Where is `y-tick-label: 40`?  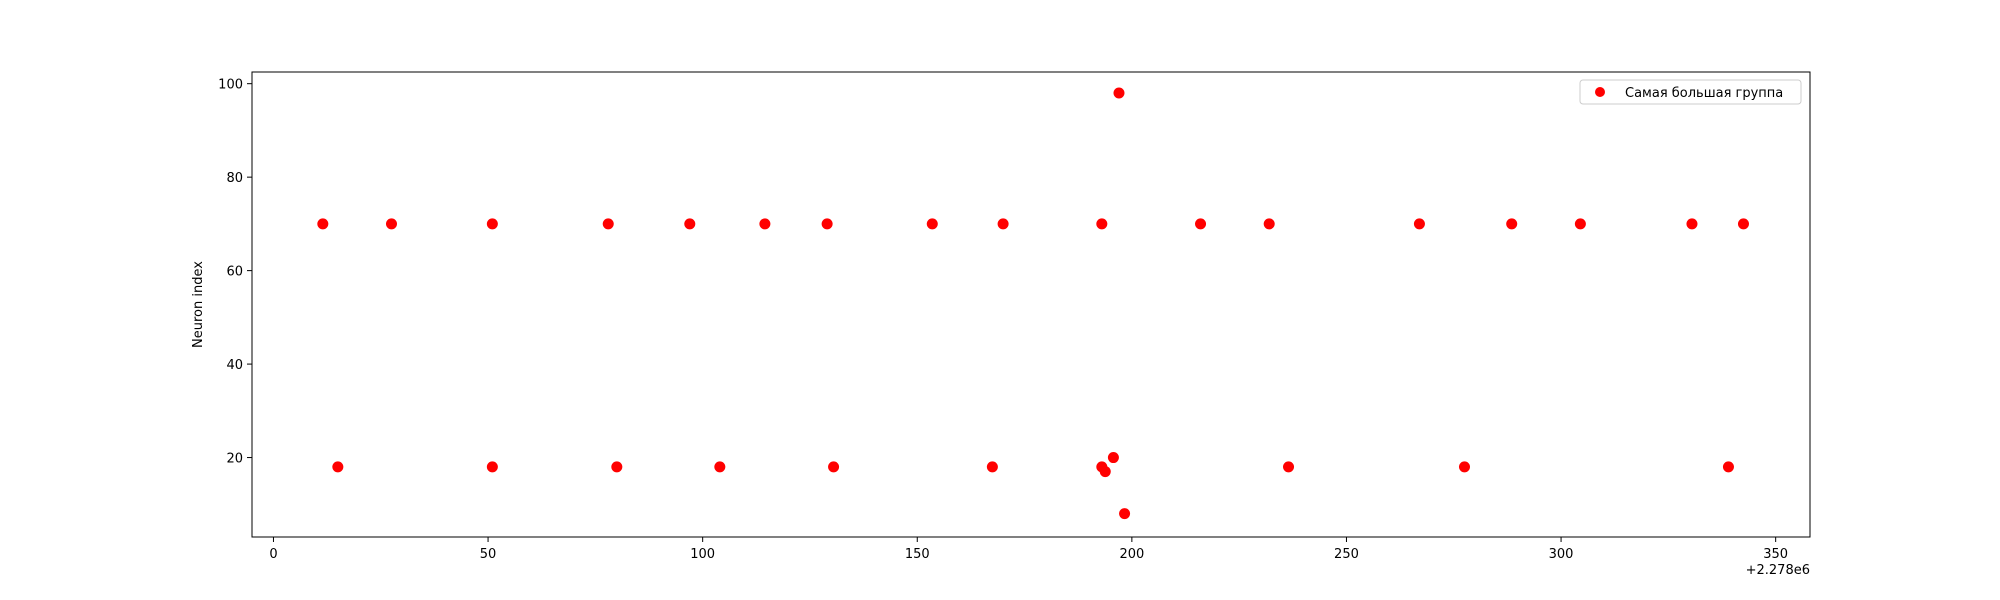
y-tick-label: 40 is located at coordinates (234, 365).